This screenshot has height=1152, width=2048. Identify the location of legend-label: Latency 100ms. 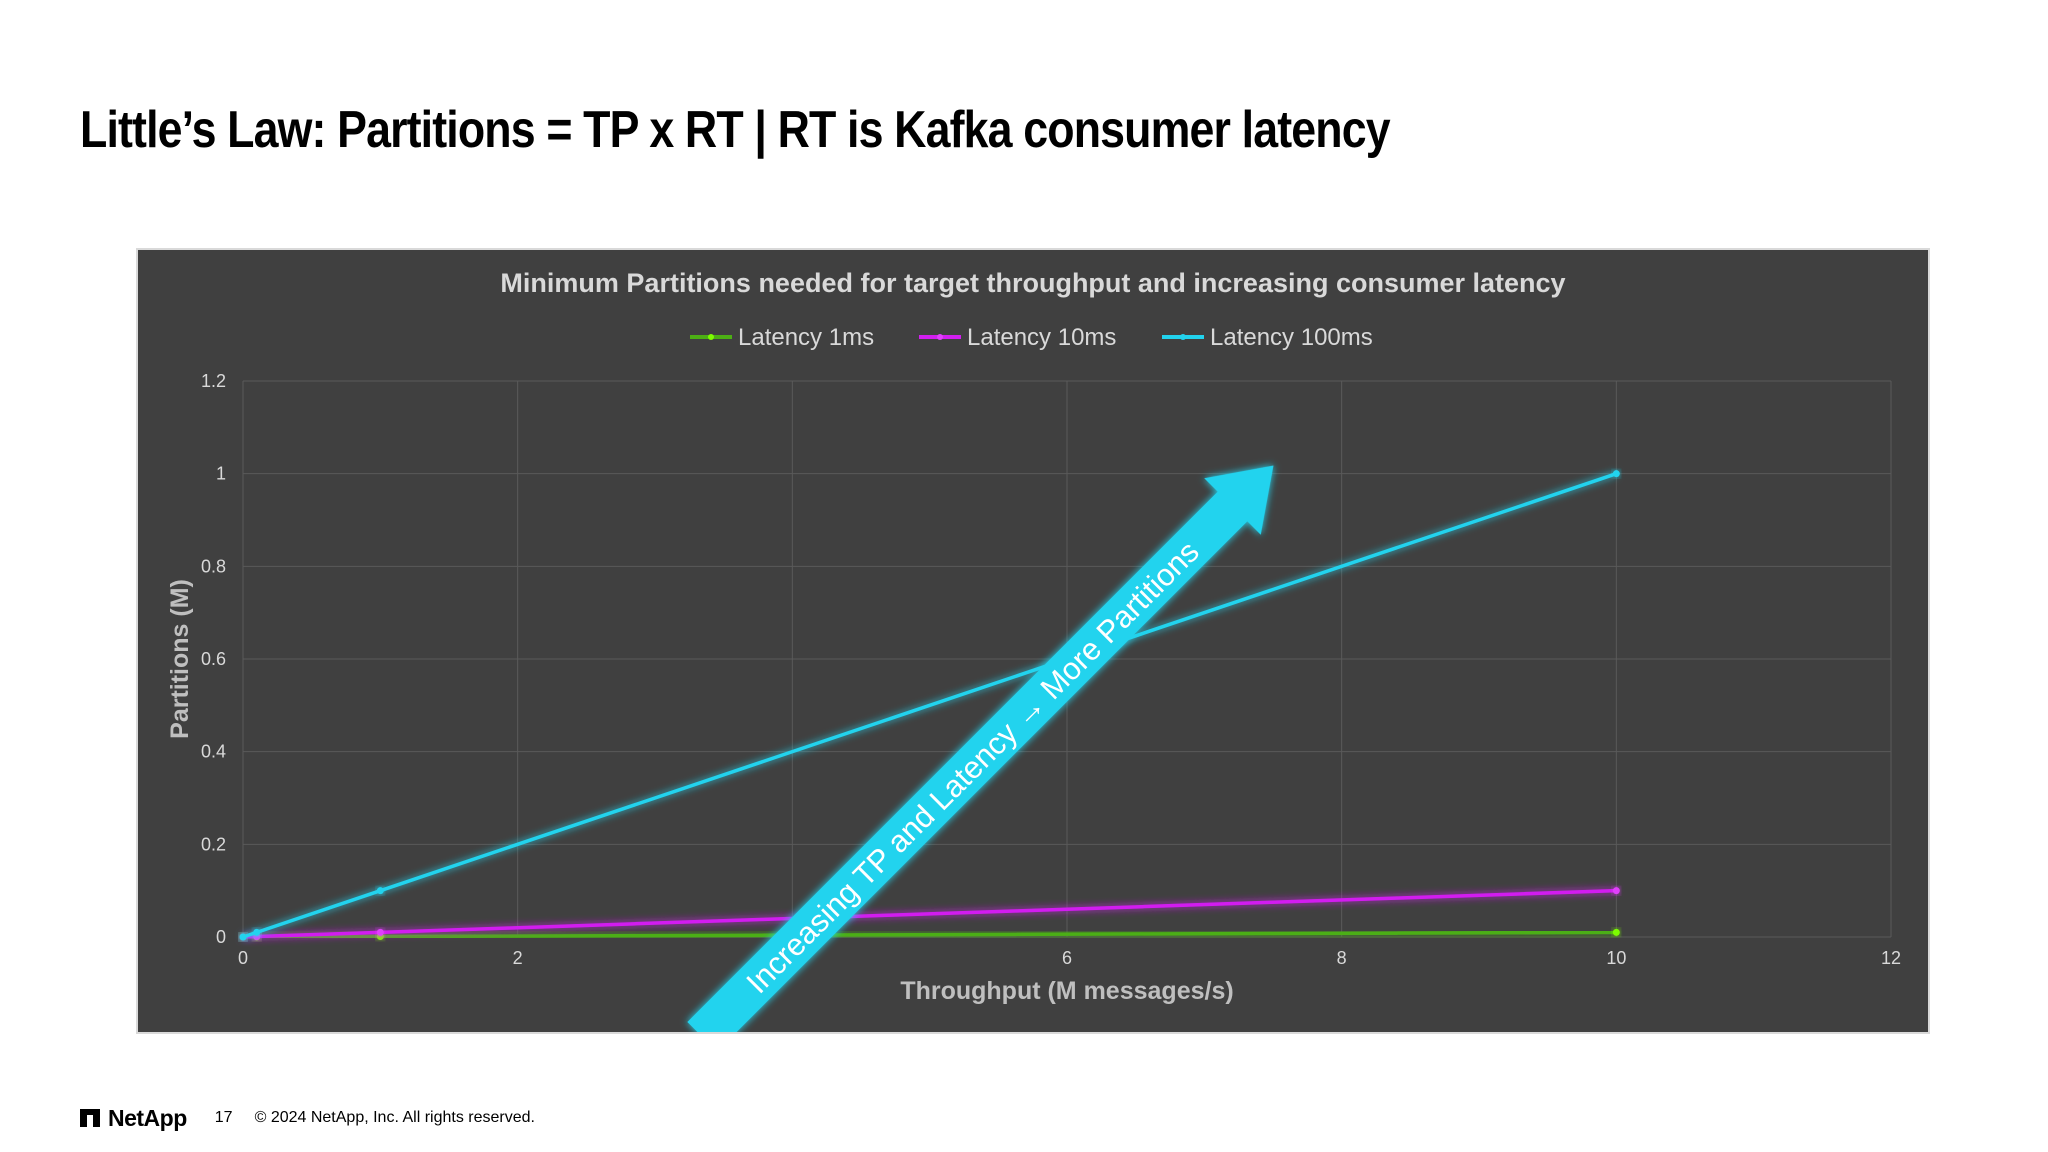
(1291, 337).